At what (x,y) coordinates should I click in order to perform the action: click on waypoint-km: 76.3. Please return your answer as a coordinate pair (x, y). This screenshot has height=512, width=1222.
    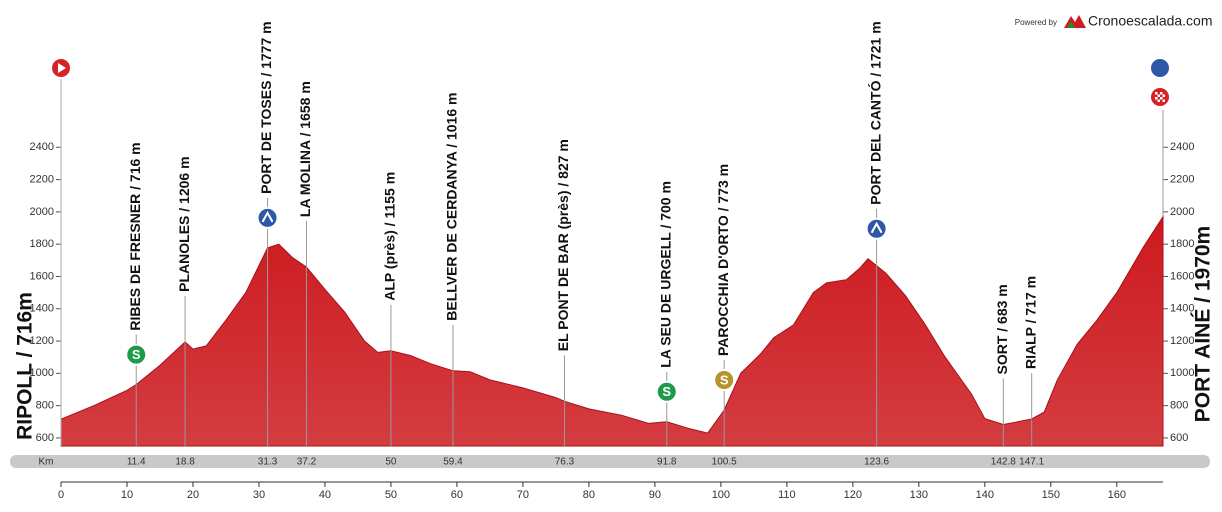
    Looking at the image, I should click on (565, 462).